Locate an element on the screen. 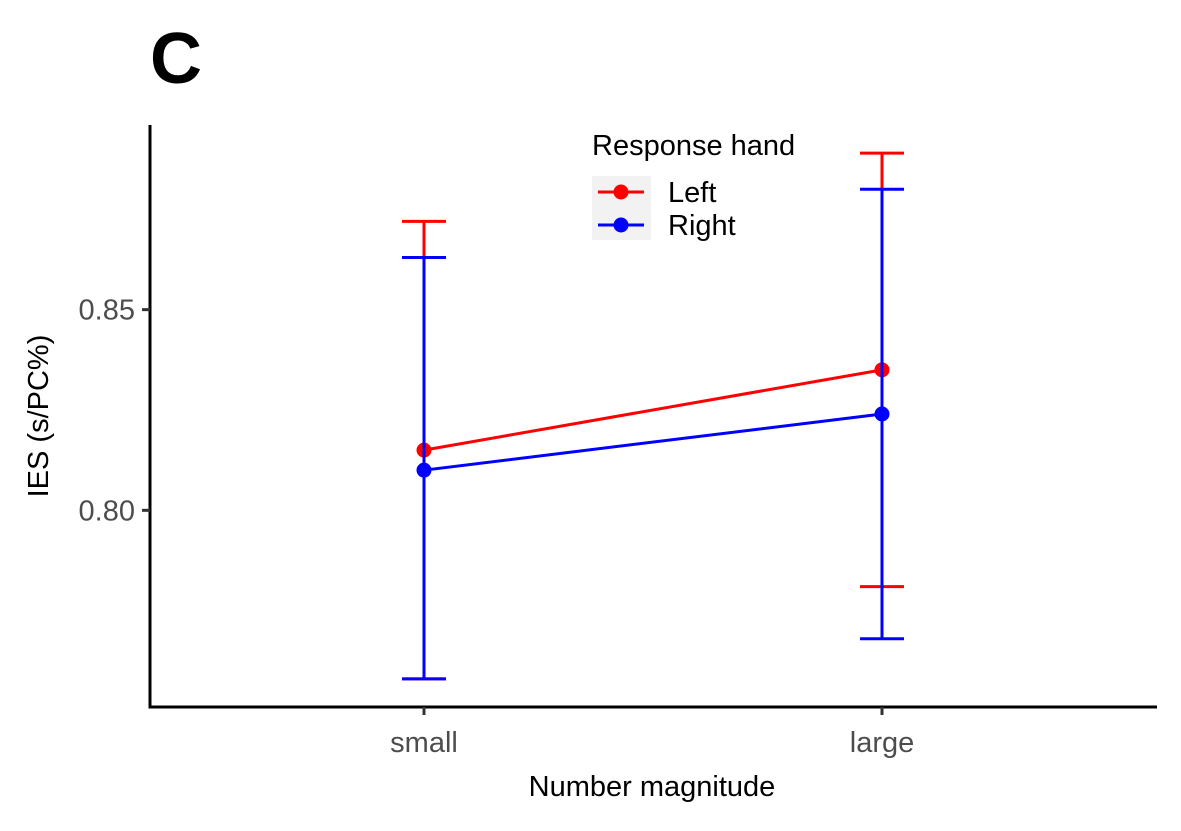 Image resolution: width=1181 pixels, height=831 pixels. panel-label: C is located at coordinates (176, 59).